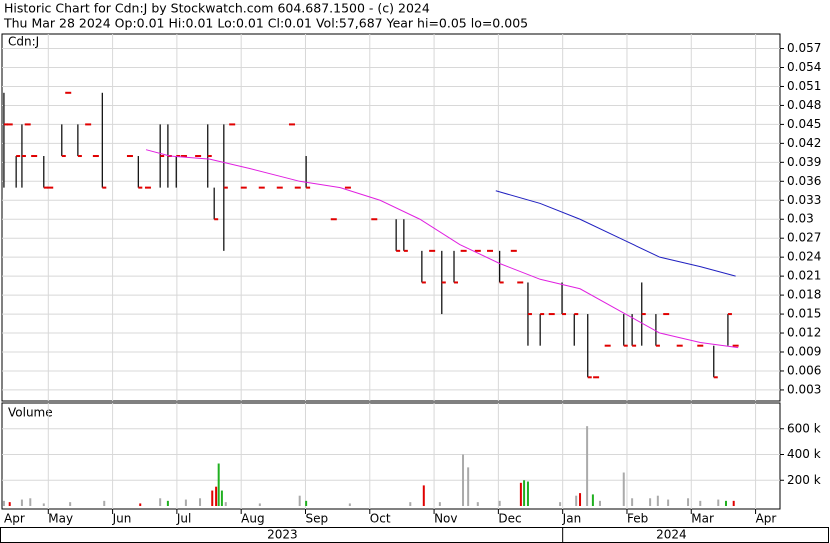 The height and width of the screenshot is (543, 830). Describe the element at coordinates (445, 519) in the screenshot. I see `x-tick-label: Nov` at that location.